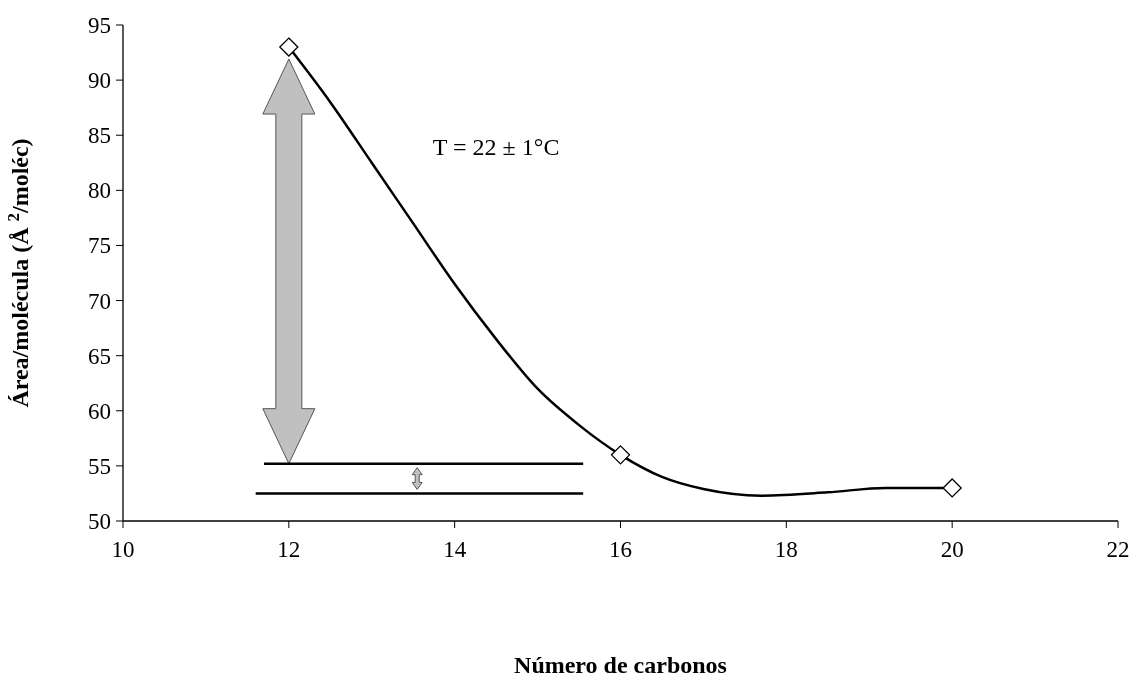 This screenshot has height=681, width=1138. What do you see at coordinates (99, 522) in the screenshot?
I see `y-tick-label: 50` at bounding box center [99, 522].